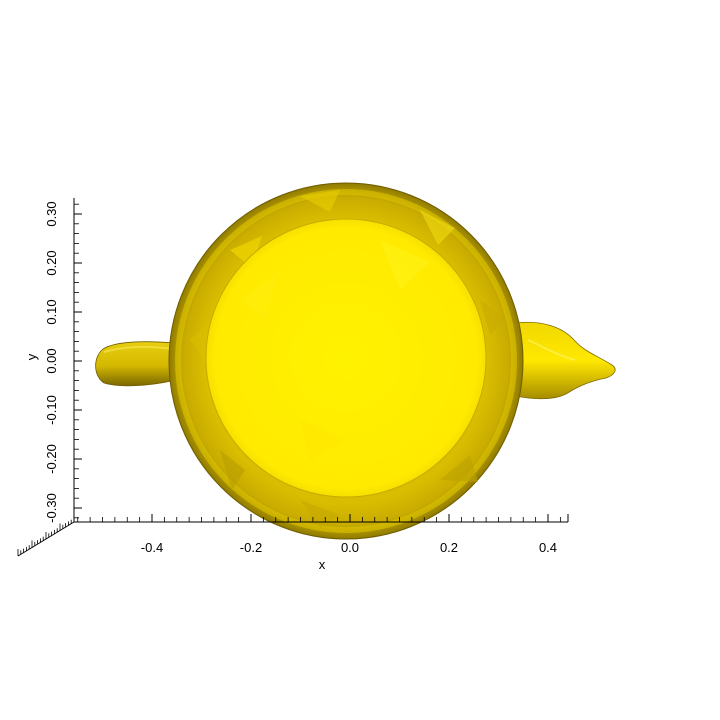  What do you see at coordinates (136, 364) in the screenshot?
I see `teapot-handle` at bounding box center [136, 364].